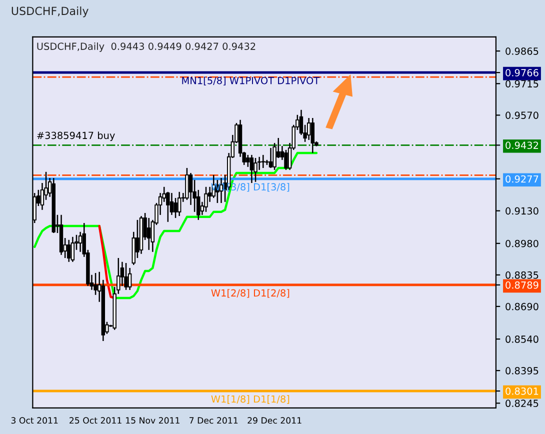  What do you see at coordinates (522, 145) in the screenshot?
I see `y-tick-label: 0.9432` at bounding box center [522, 145].